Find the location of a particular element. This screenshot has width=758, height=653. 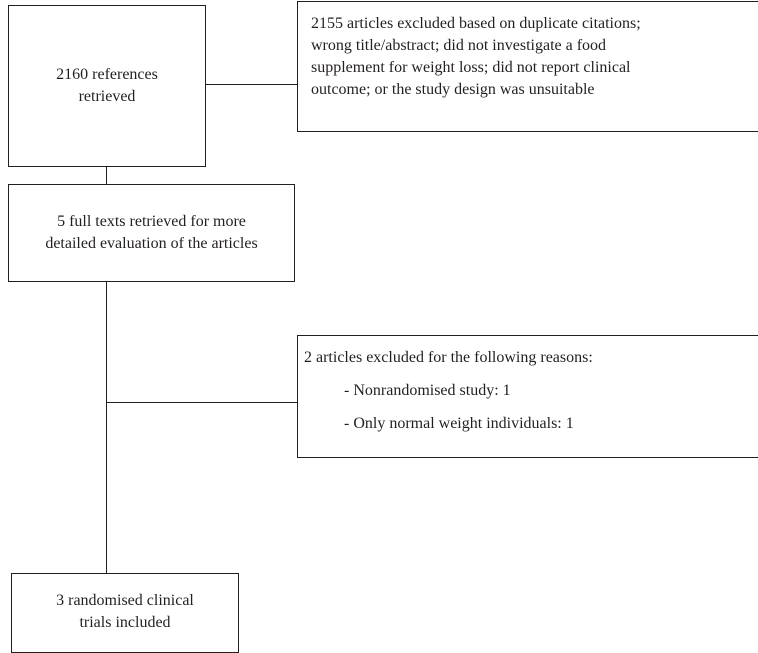

references-retrieved-line1: 2160 references is located at coordinates (107, 74).